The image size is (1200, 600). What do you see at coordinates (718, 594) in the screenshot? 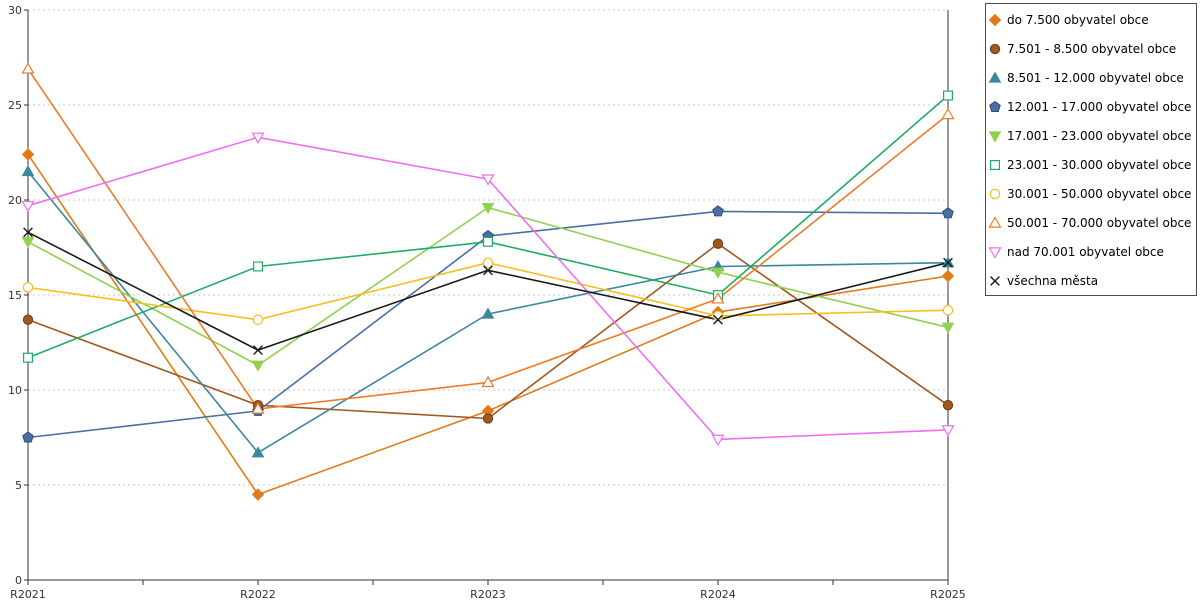
I see `x-tick-label: R2024` at bounding box center [718, 594].